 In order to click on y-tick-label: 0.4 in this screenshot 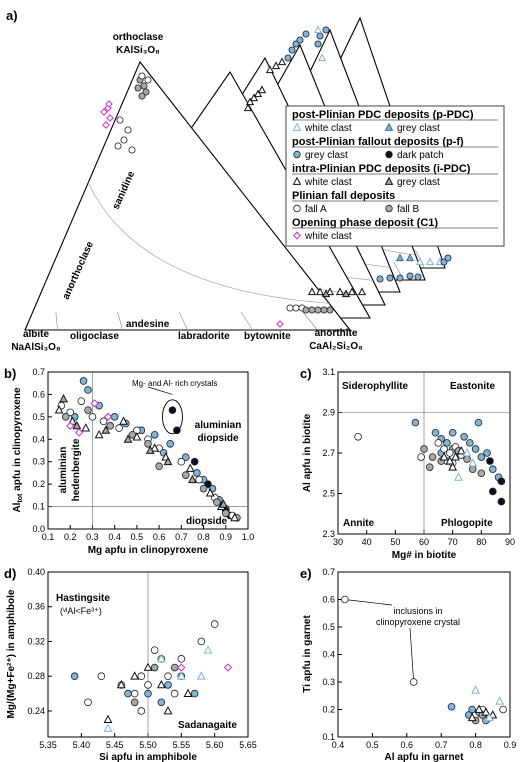, I will do `click(38, 439)`.